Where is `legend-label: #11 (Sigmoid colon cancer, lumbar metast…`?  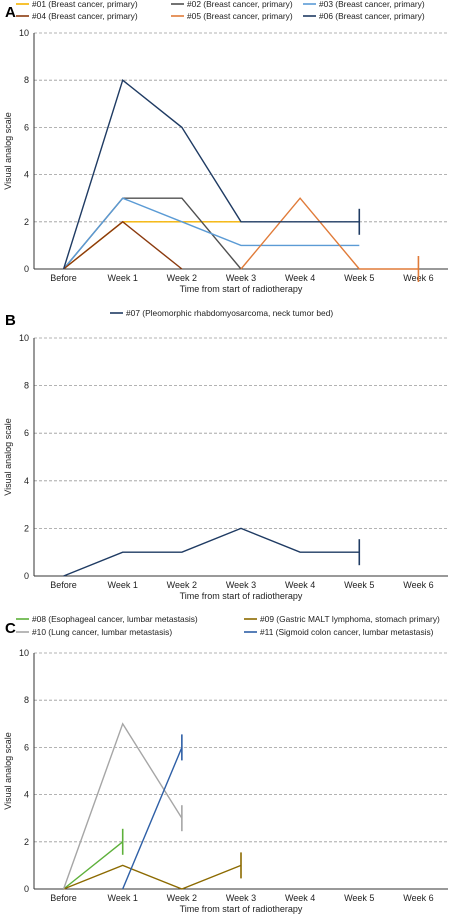 legend-label: #11 (Sigmoid colon cancer, lumbar metast… is located at coordinates (347, 632).